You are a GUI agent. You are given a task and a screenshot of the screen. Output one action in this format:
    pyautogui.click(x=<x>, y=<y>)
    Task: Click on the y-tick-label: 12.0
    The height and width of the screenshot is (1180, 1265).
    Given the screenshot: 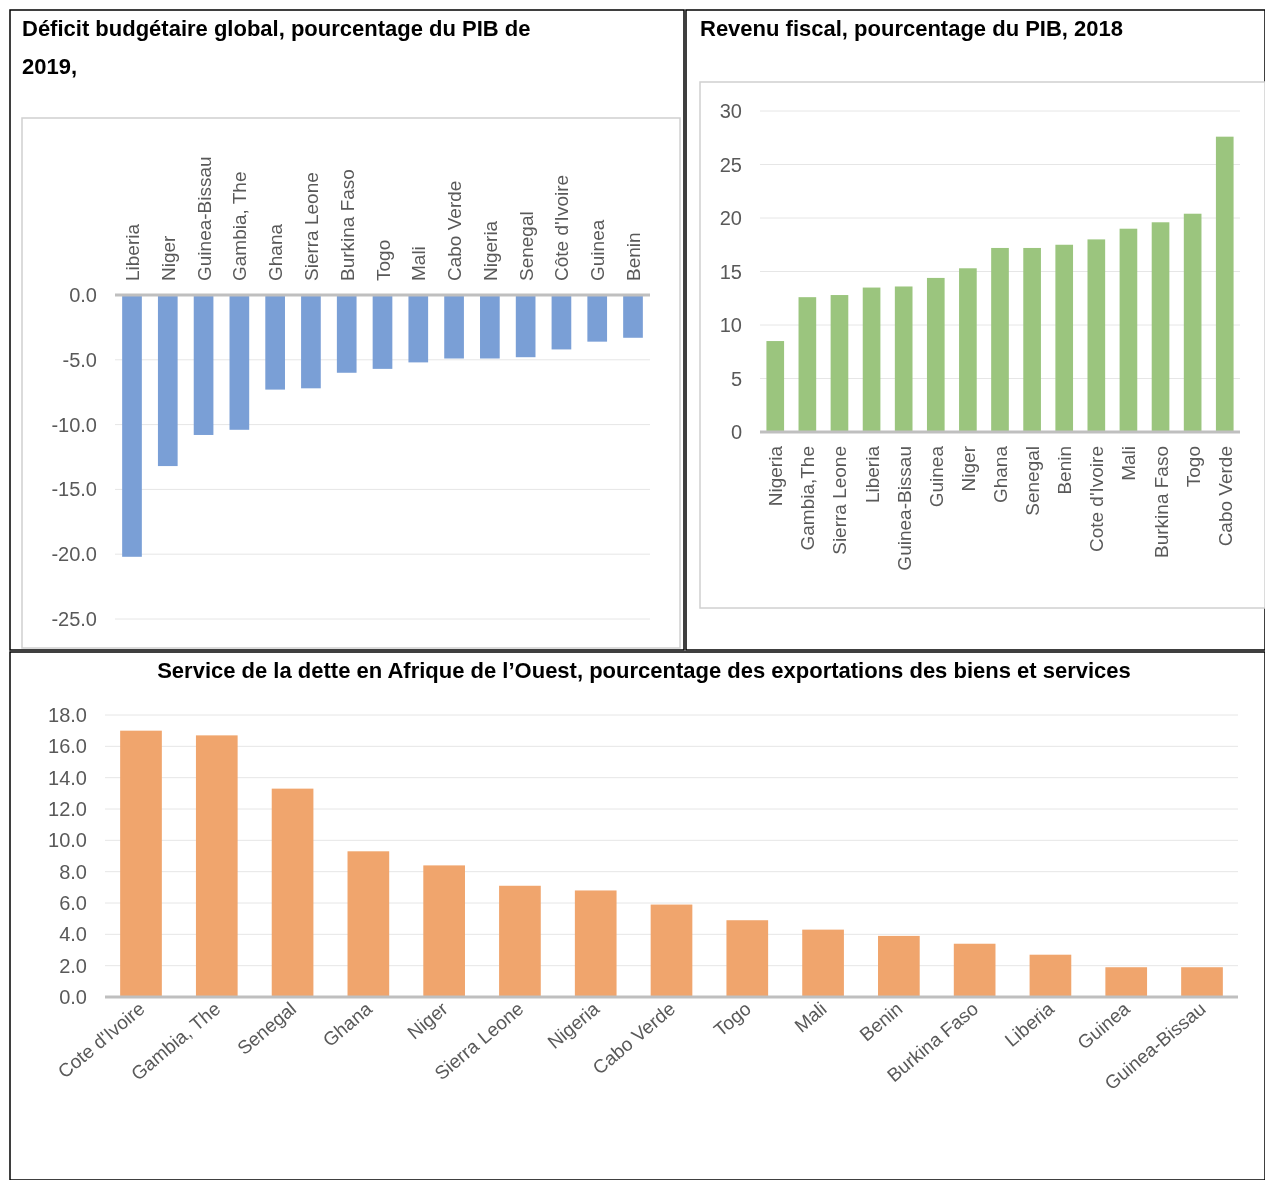 What is the action you would take?
    pyautogui.click(x=67, y=809)
    